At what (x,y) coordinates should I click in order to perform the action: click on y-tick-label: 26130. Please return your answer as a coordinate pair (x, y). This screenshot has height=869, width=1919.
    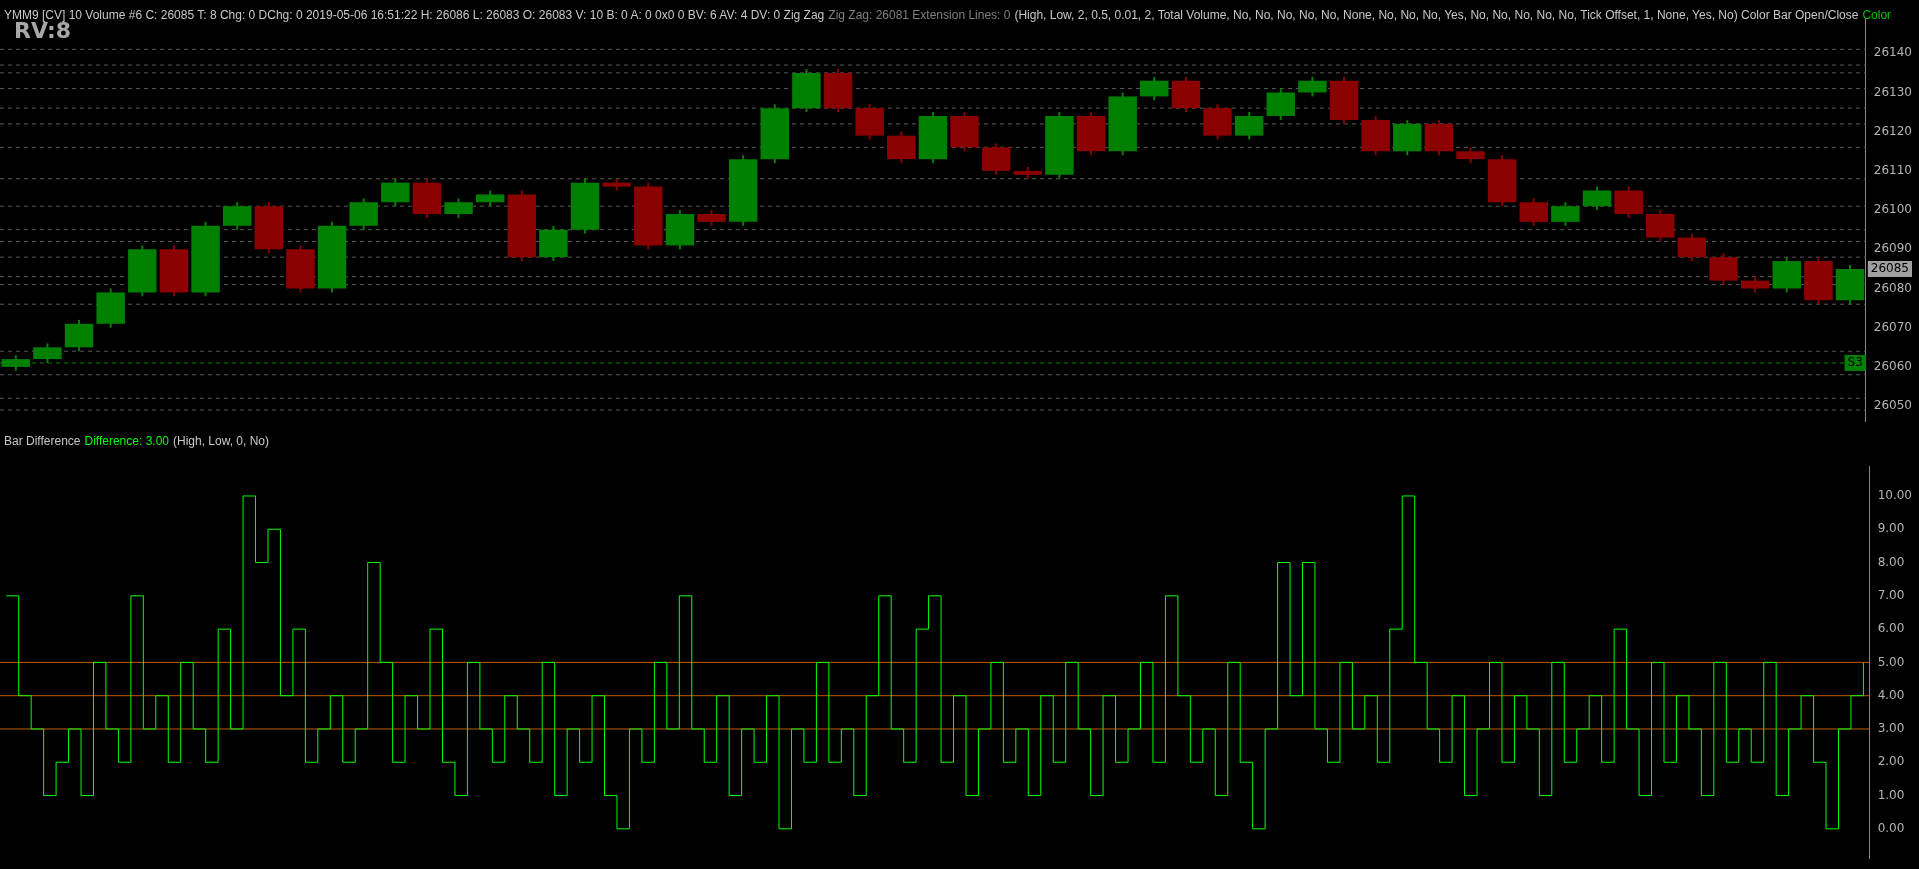
    Looking at the image, I should click on (1893, 91).